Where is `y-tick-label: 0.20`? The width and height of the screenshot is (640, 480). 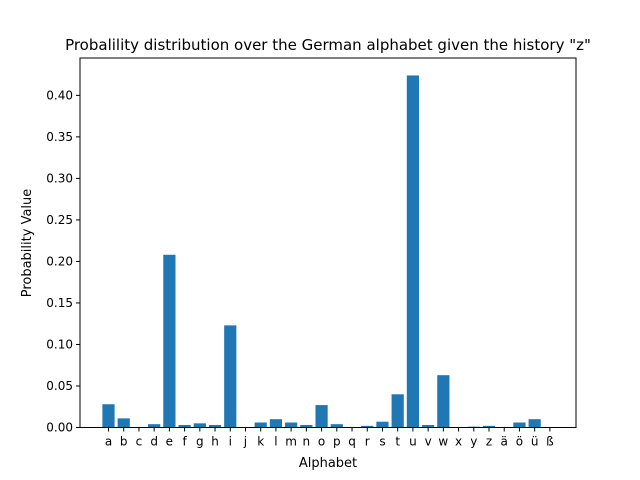
y-tick-label: 0.20 is located at coordinates (59, 261).